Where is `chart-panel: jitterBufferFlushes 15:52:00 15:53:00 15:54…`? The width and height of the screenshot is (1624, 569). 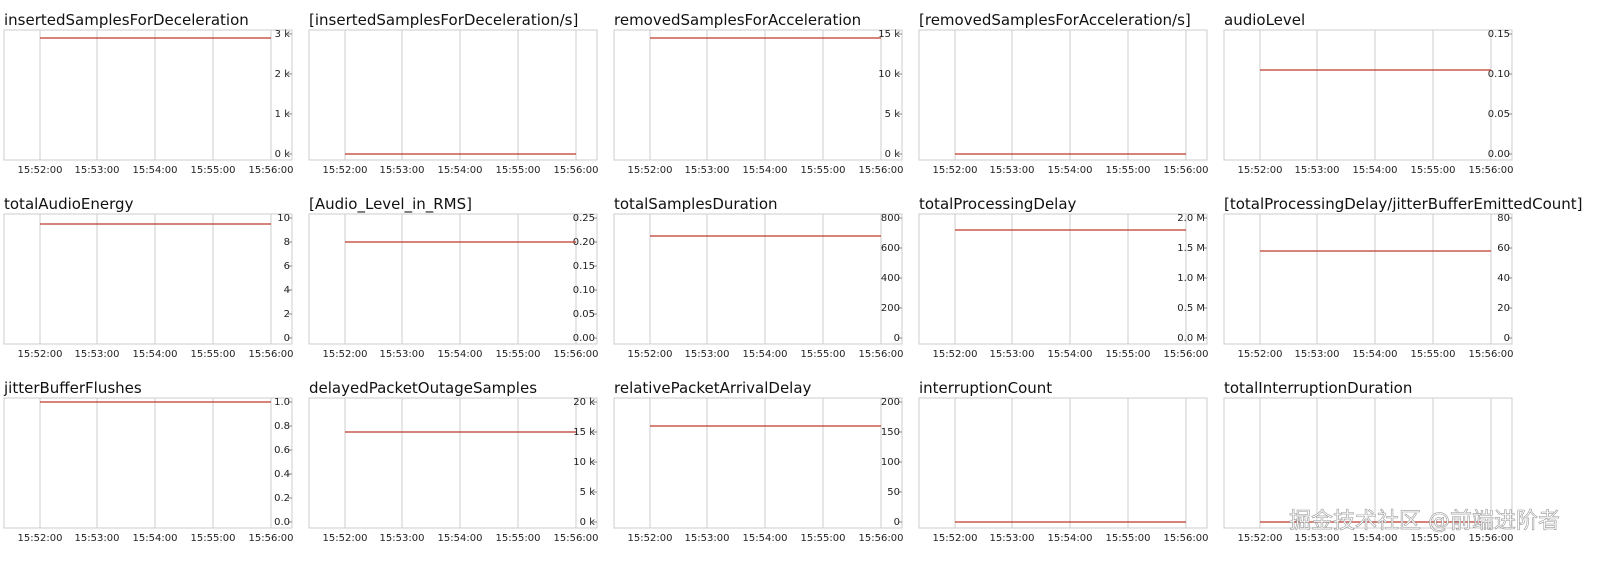 chart-panel: jitterBufferFlushes 15:52:00 15:53:00 15:54… is located at coordinates (148, 461).